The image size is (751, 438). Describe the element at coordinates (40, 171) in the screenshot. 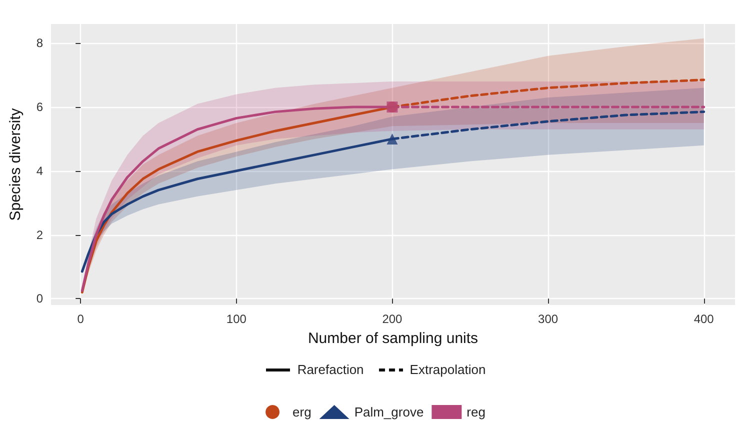

I see `y-tick-label: 4` at that location.